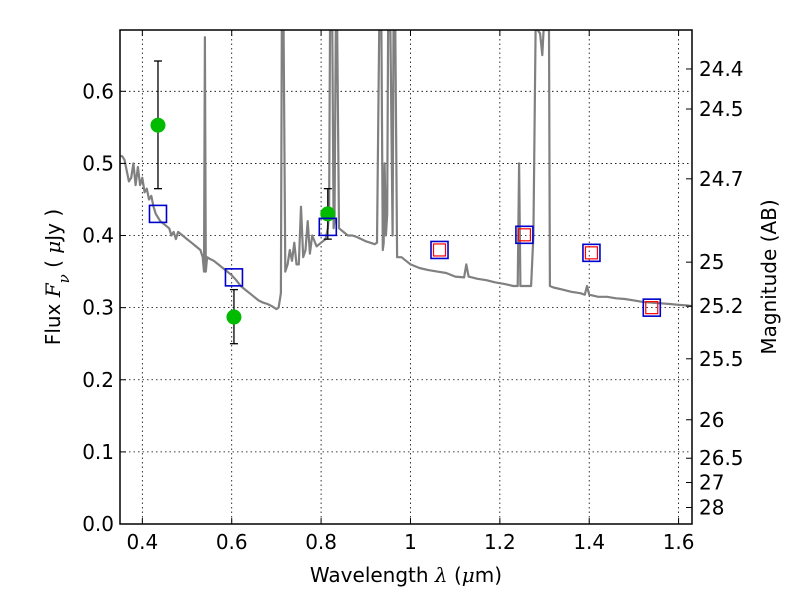 This screenshot has width=800, height=600. Describe the element at coordinates (721, 109) in the screenshot. I see `magnitude-tick-label: 24.5` at that location.